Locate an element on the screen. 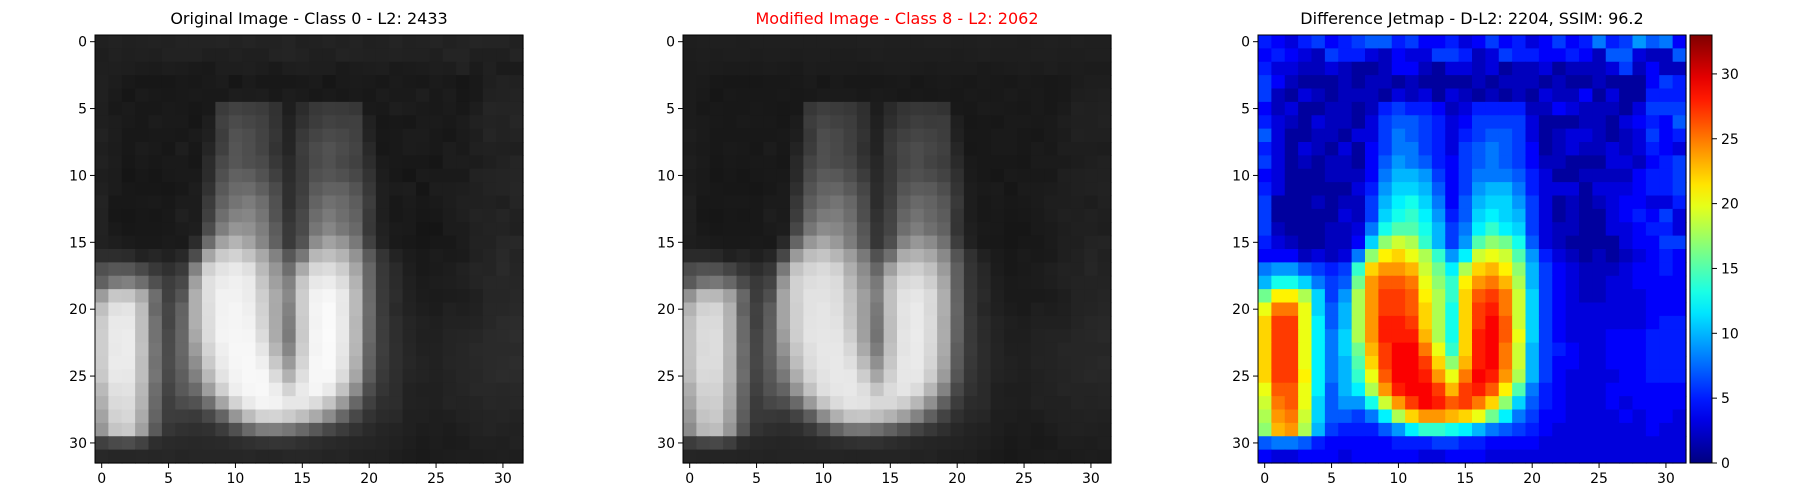  x-tick-label: 0 is located at coordinates (1264, 479).